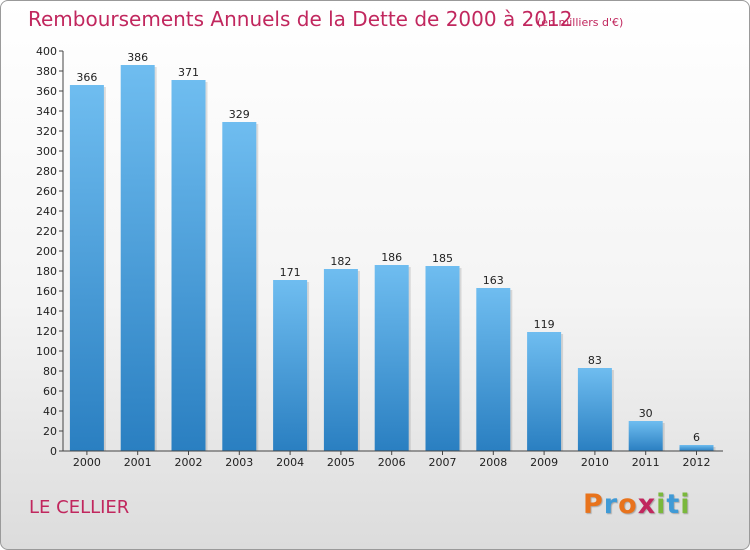 This screenshot has width=750, height=550. I want to click on x-tick-label: 2009, so click(544, 462).